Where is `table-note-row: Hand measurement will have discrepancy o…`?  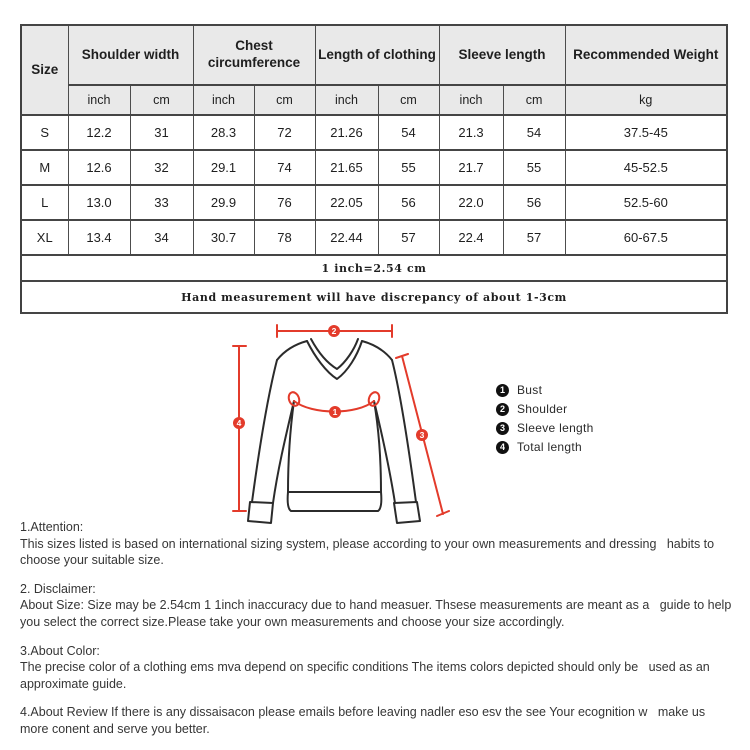 table-note-row: Hand measurement will have discrepancy o… is located at coordinates (374, 297).